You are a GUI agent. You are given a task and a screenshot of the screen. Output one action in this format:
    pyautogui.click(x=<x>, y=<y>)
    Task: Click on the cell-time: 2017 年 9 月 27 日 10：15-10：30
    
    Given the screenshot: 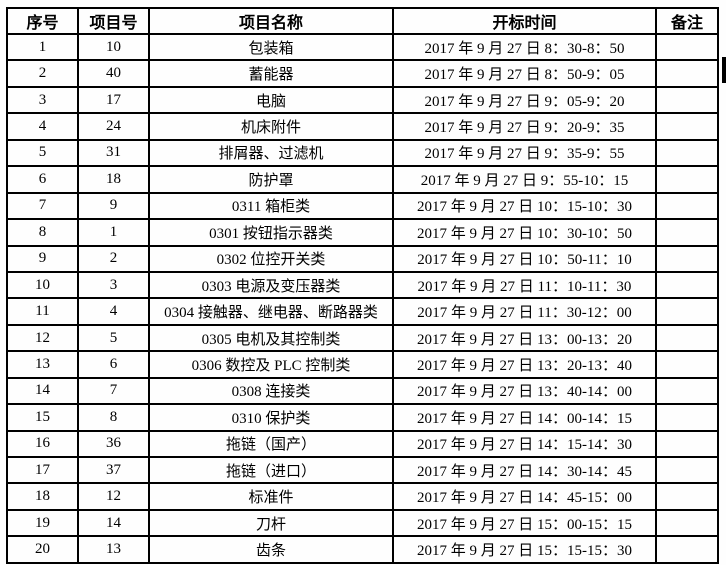 What is the action you would take?
    pyautogui.click(x=524, y=206)
    